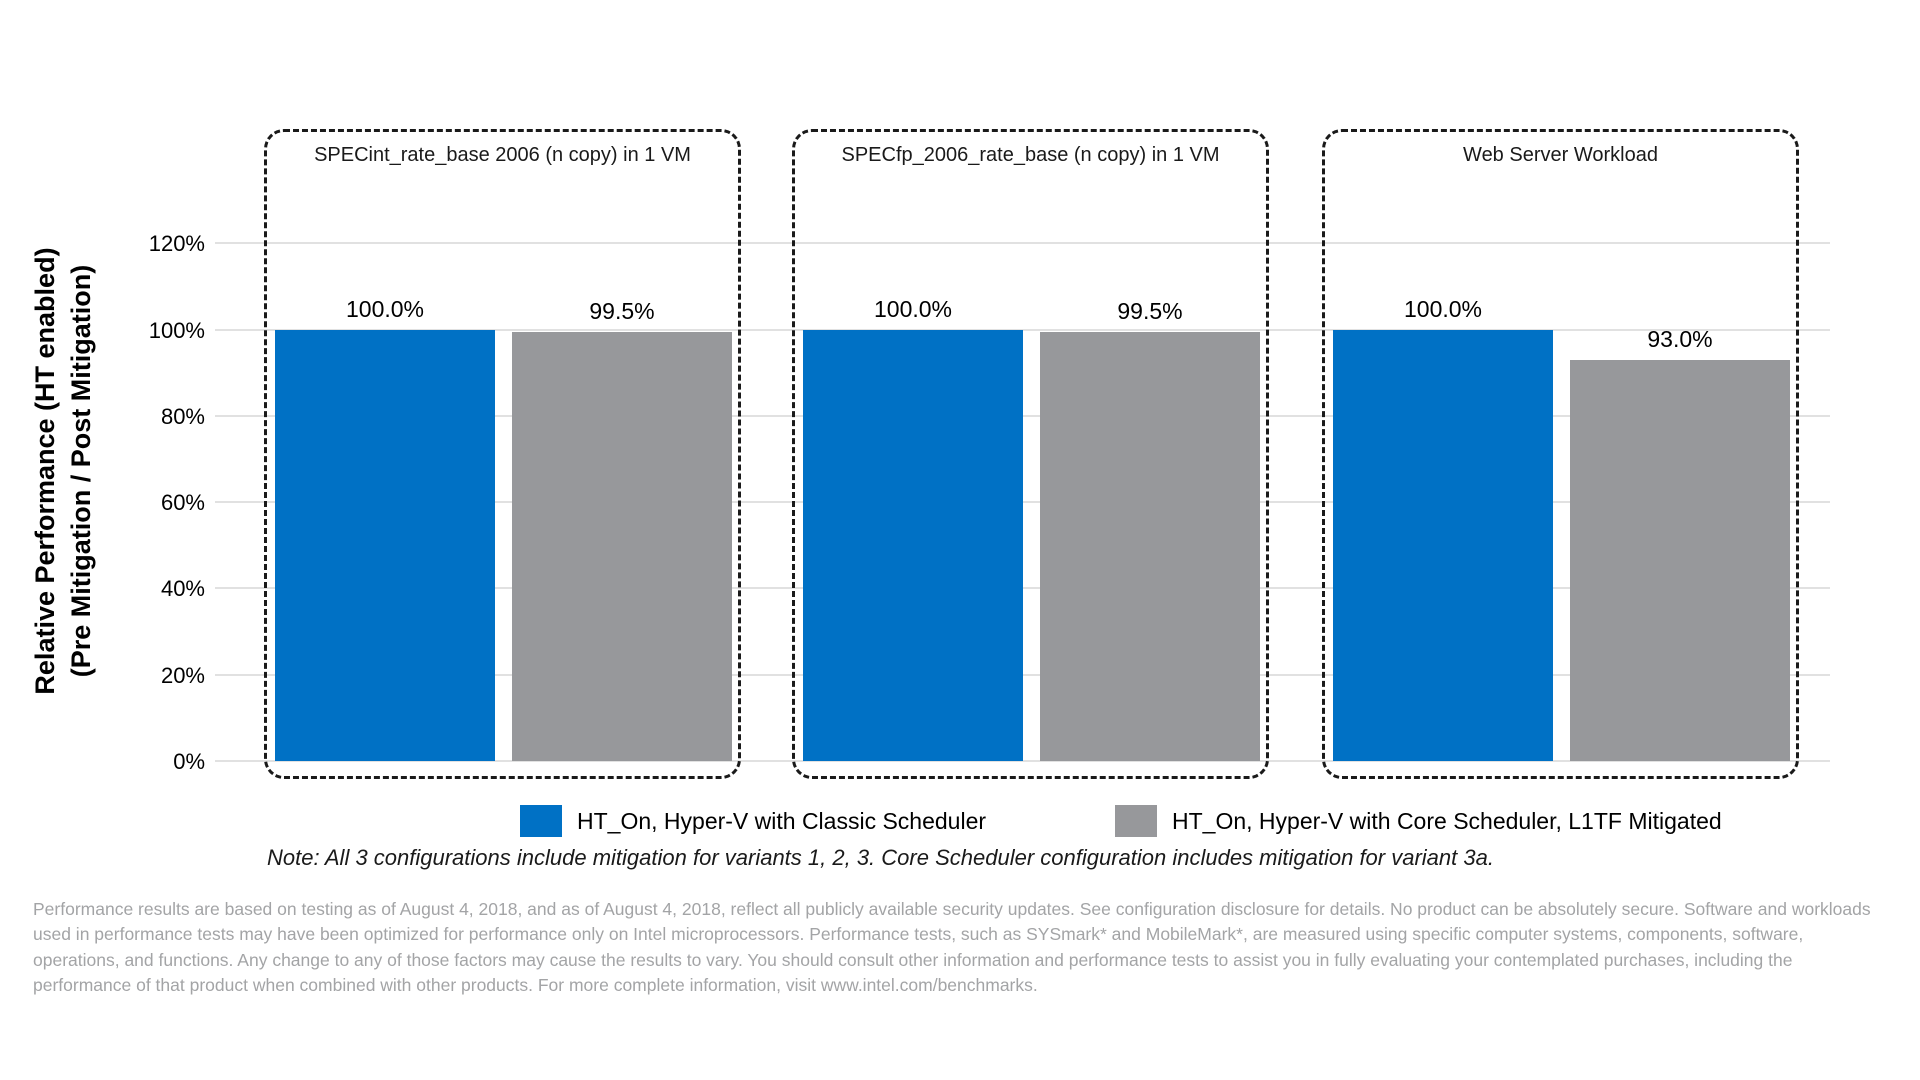  Describe the element at coordinates (1680, 338) in the screenshot. I see `bar-value-label: 93.0%` at that location.